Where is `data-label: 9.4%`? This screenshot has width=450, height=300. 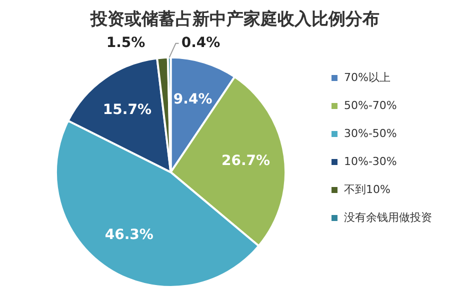
data-label: 9.4% is located at coordinates (192, 99).